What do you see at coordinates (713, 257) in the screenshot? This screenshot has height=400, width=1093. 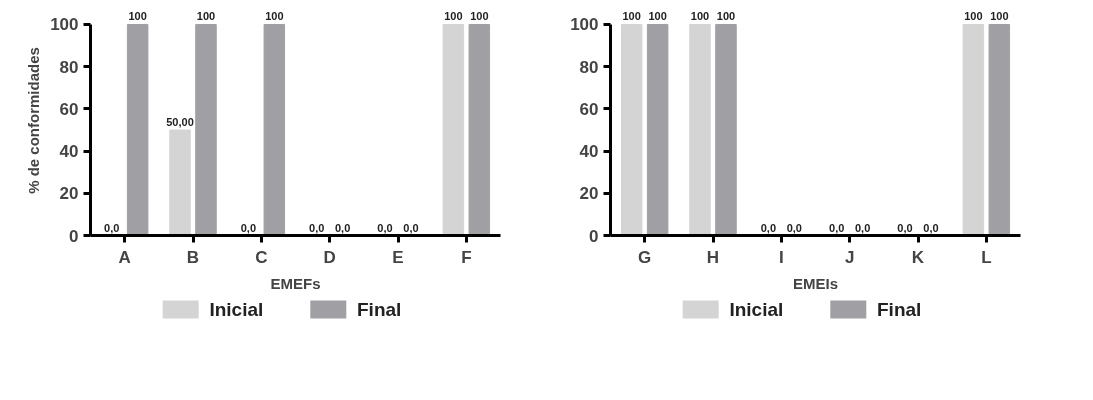 I see `x-tick-label: H` at bounding box center [713, 257].